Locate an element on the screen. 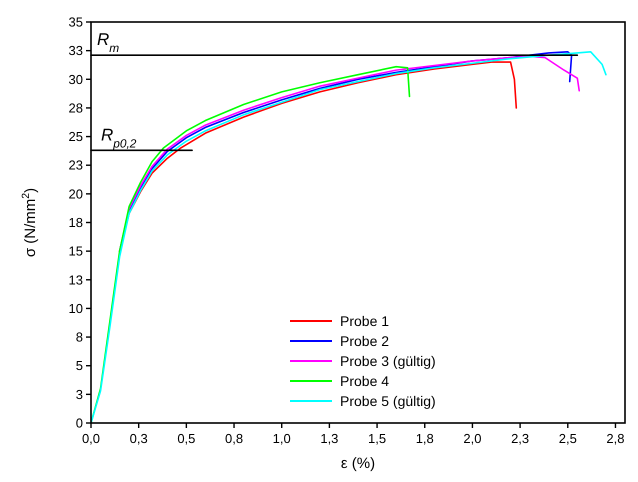  y-tick-label: 13 is located at coordinates (75, 280).